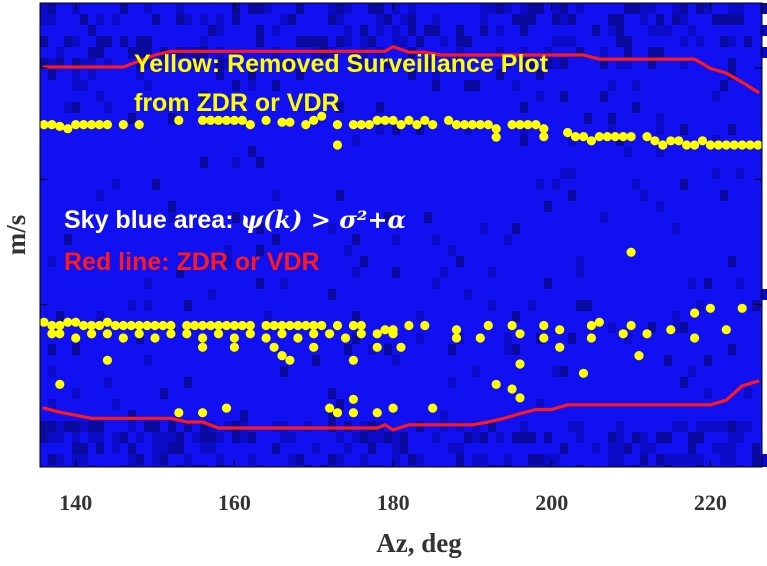  What do you see at coordinates (393, 502) in the screenshot?
I see `x-tick-label: 180` at bounding box center [393, 502].